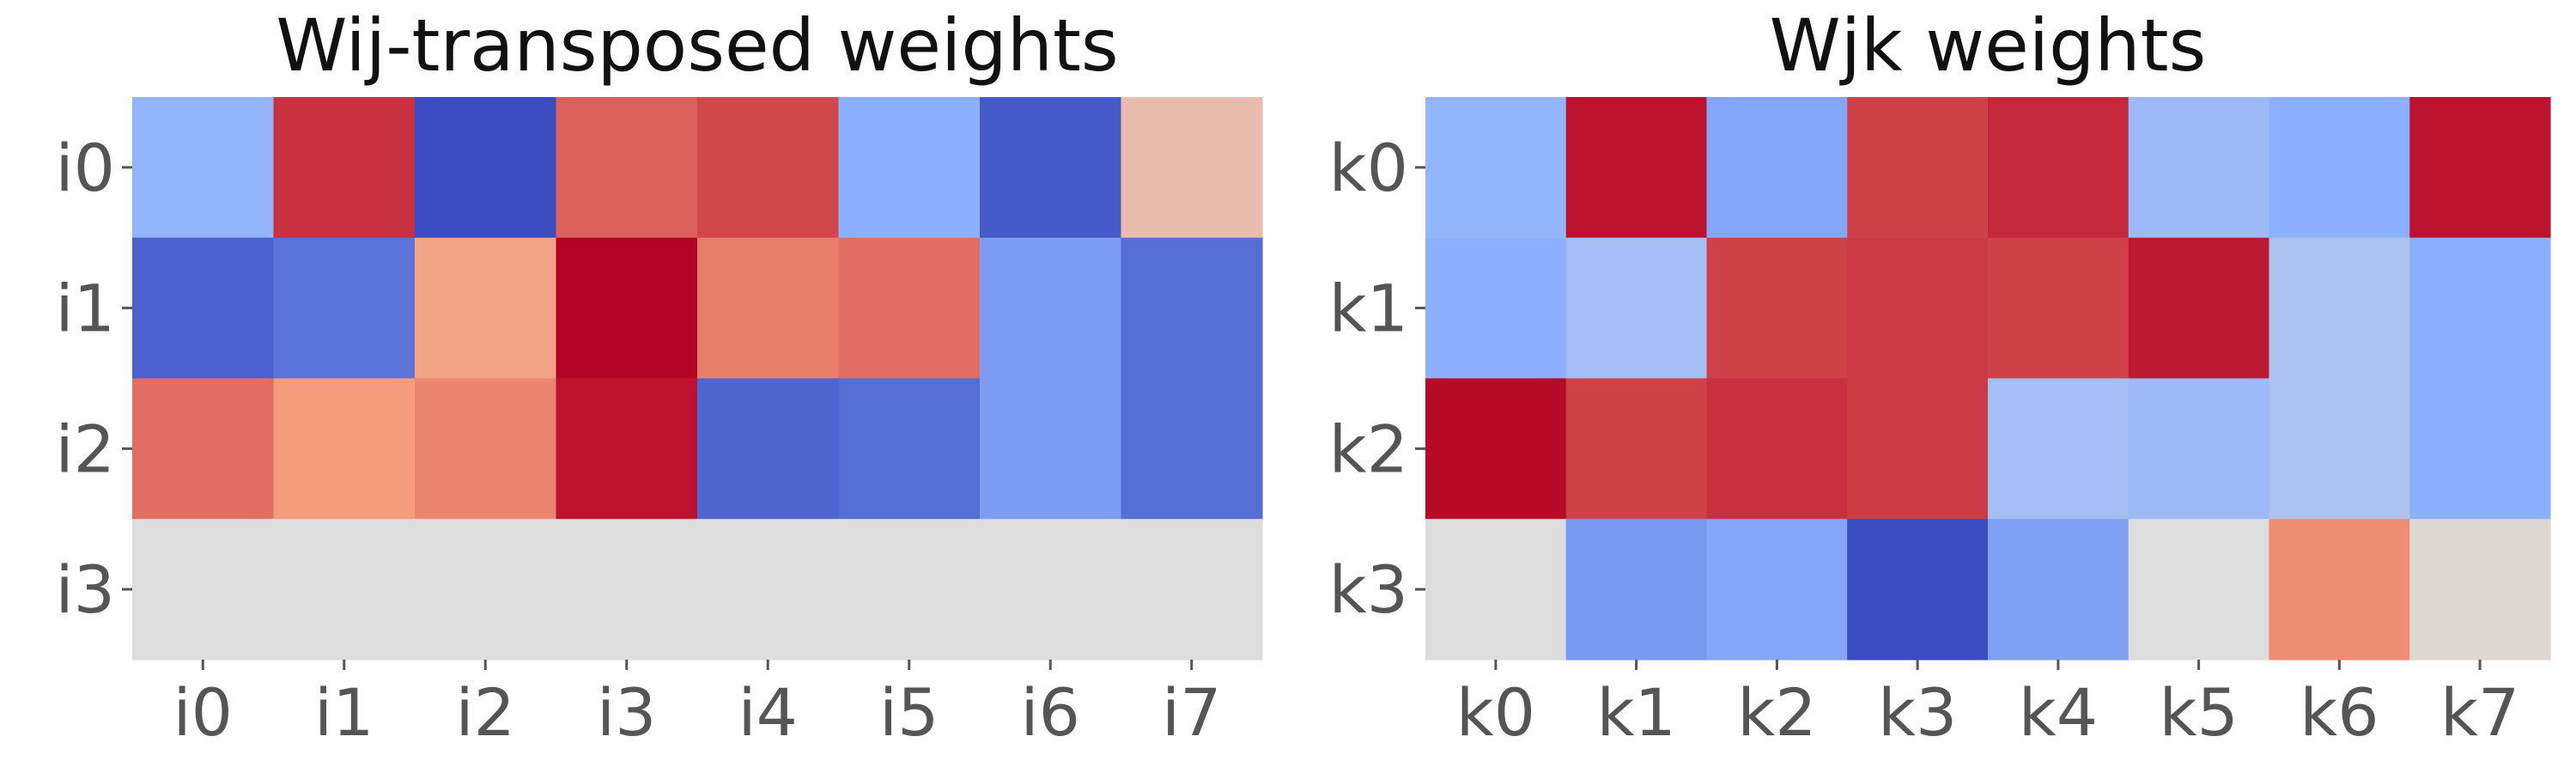  What do you see at coordinates (2058, 712) in the screenshot?
I see `x-tick-label: k4` at bounding box center [2058, 712].